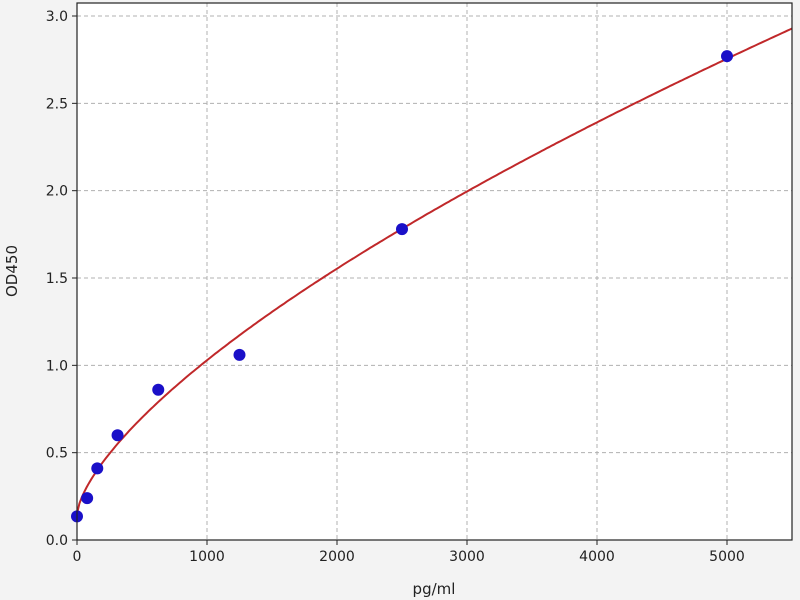 The height and width of the screenshot is (600, 800). Describe the element at coordinates (727, 557) in the screenshot. I see `x-tick-label: 5000` at that location.